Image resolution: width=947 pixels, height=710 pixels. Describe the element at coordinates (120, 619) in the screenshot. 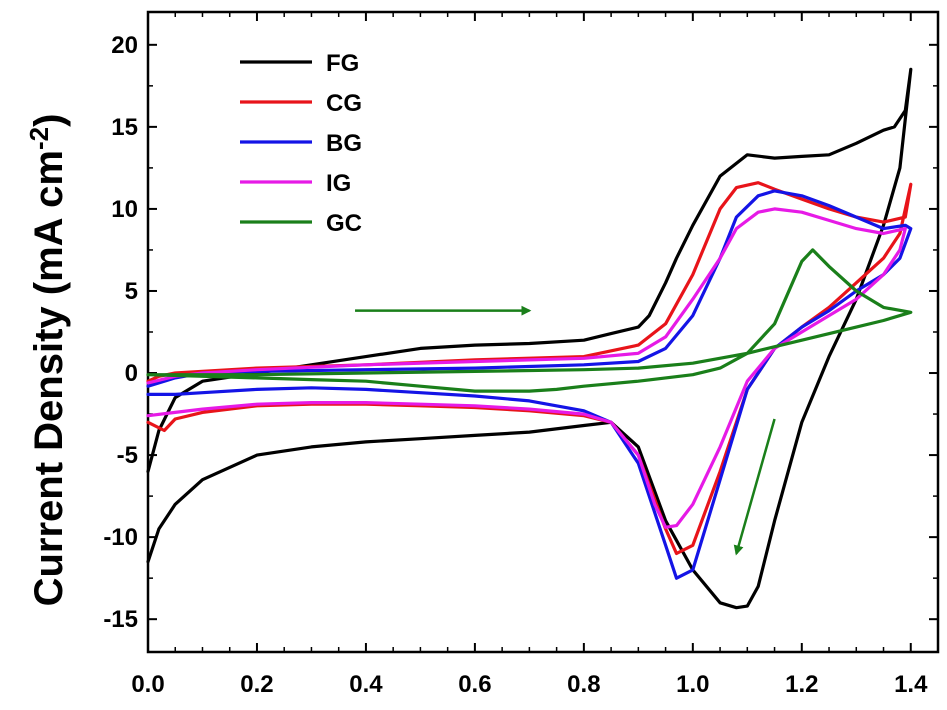

I see `y-tick-label: -15` at that location.